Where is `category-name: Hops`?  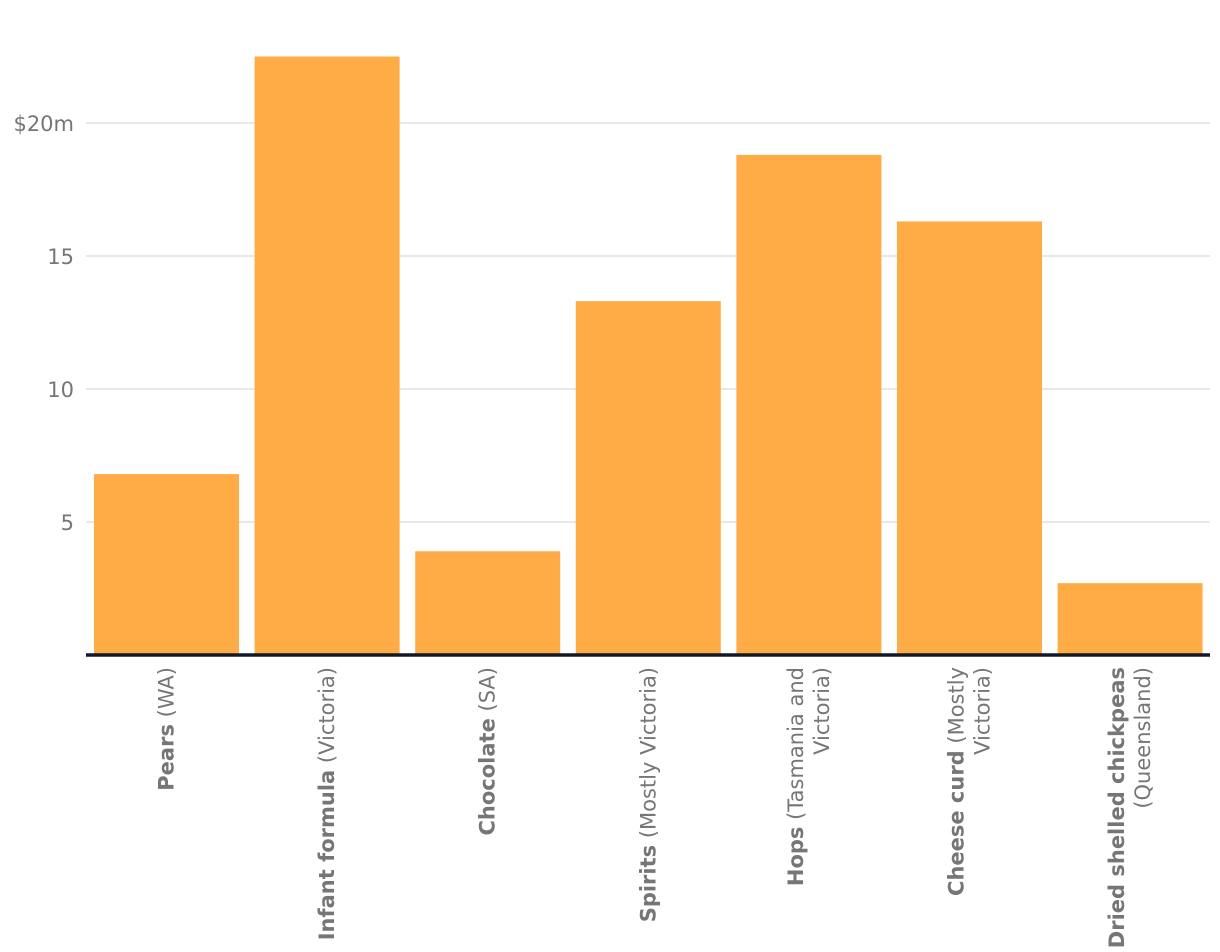 category-name: Hops is located at coordinates (796, 857).